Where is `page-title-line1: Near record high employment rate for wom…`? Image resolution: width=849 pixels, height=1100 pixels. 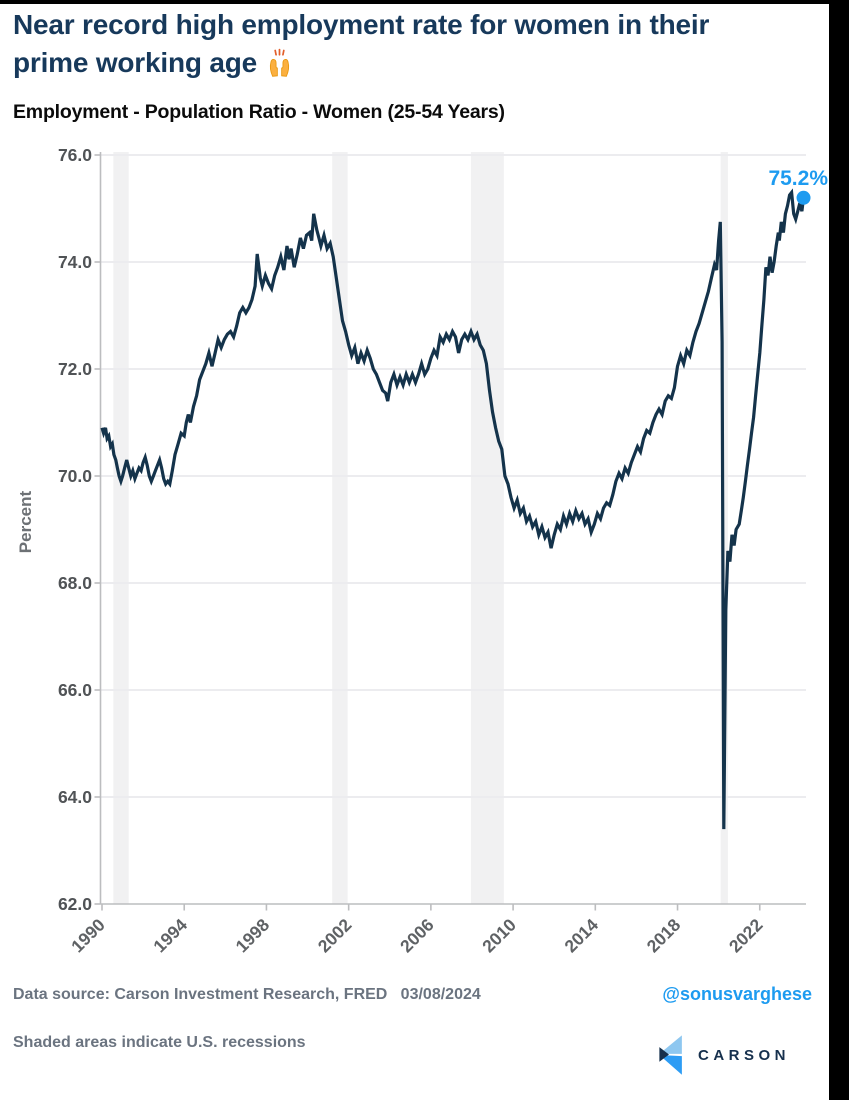
page-title-line1: Near record high employment rate for wom… is located at coordinates (361, 24).